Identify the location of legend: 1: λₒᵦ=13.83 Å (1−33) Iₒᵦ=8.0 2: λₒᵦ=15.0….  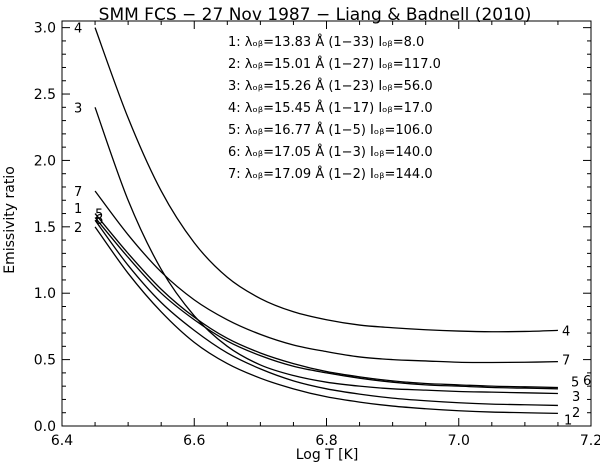
(334, 108).